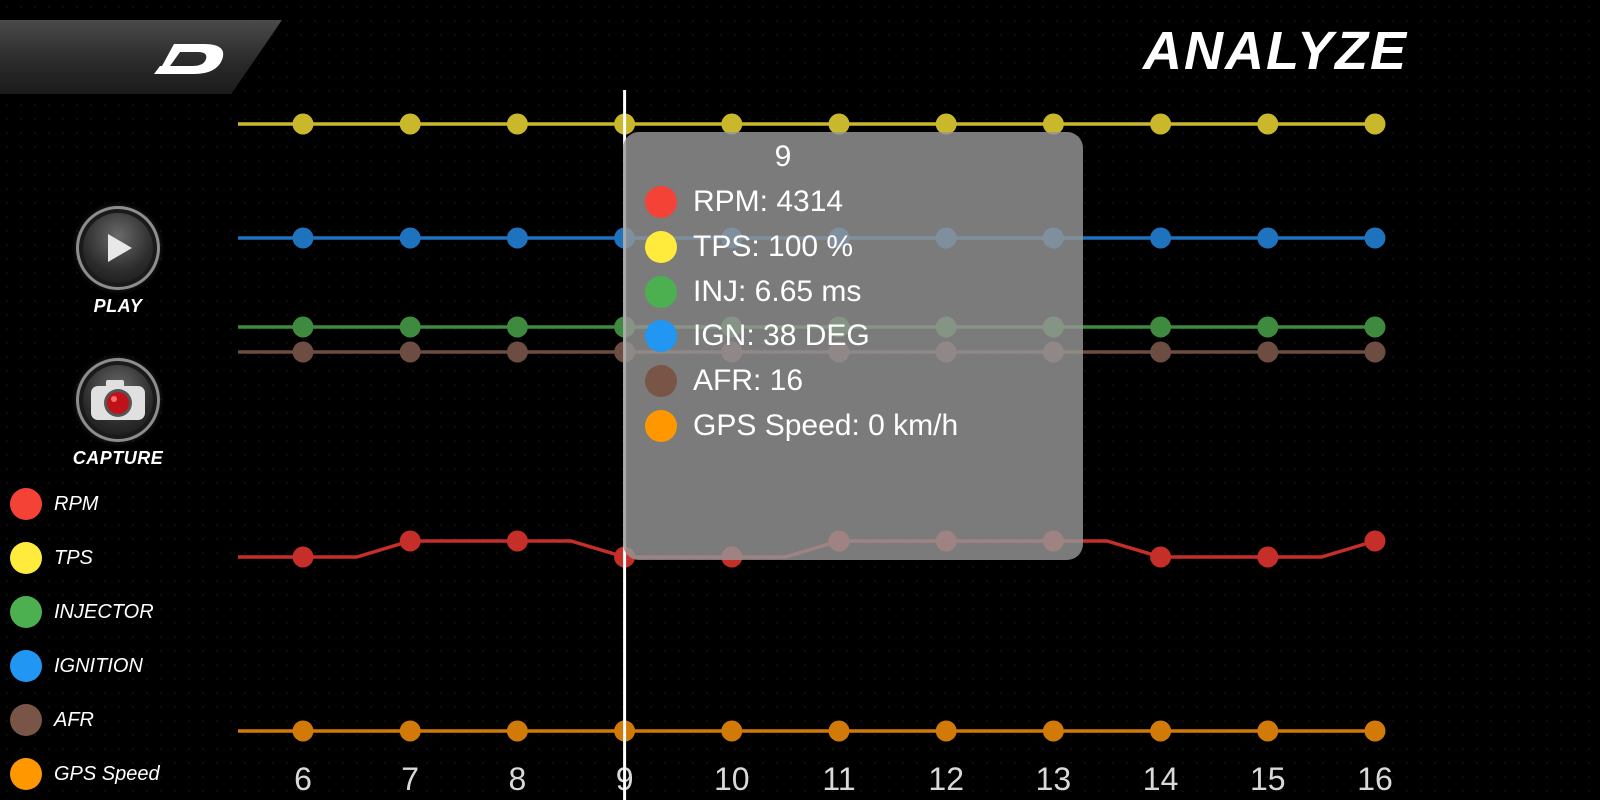  Describe the element at coordinates (76, 503) in the screenshot. I see `legend-rpm-label: RPM` at that location.